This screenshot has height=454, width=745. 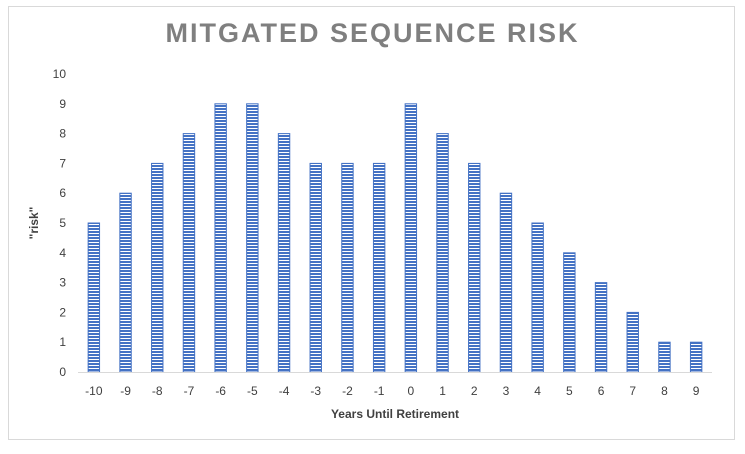 I want to click on x-tick-label: -5, so click(x=252, y=391).